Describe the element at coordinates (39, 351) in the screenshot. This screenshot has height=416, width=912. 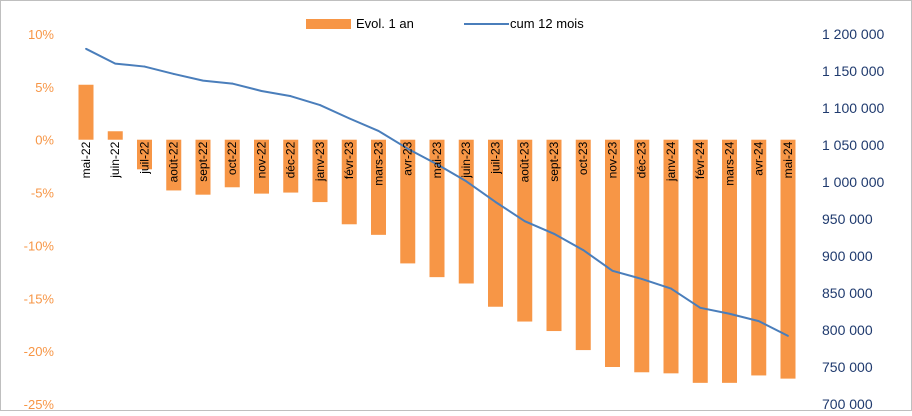
I see `left-axis-tick-label: -20%` at that location.